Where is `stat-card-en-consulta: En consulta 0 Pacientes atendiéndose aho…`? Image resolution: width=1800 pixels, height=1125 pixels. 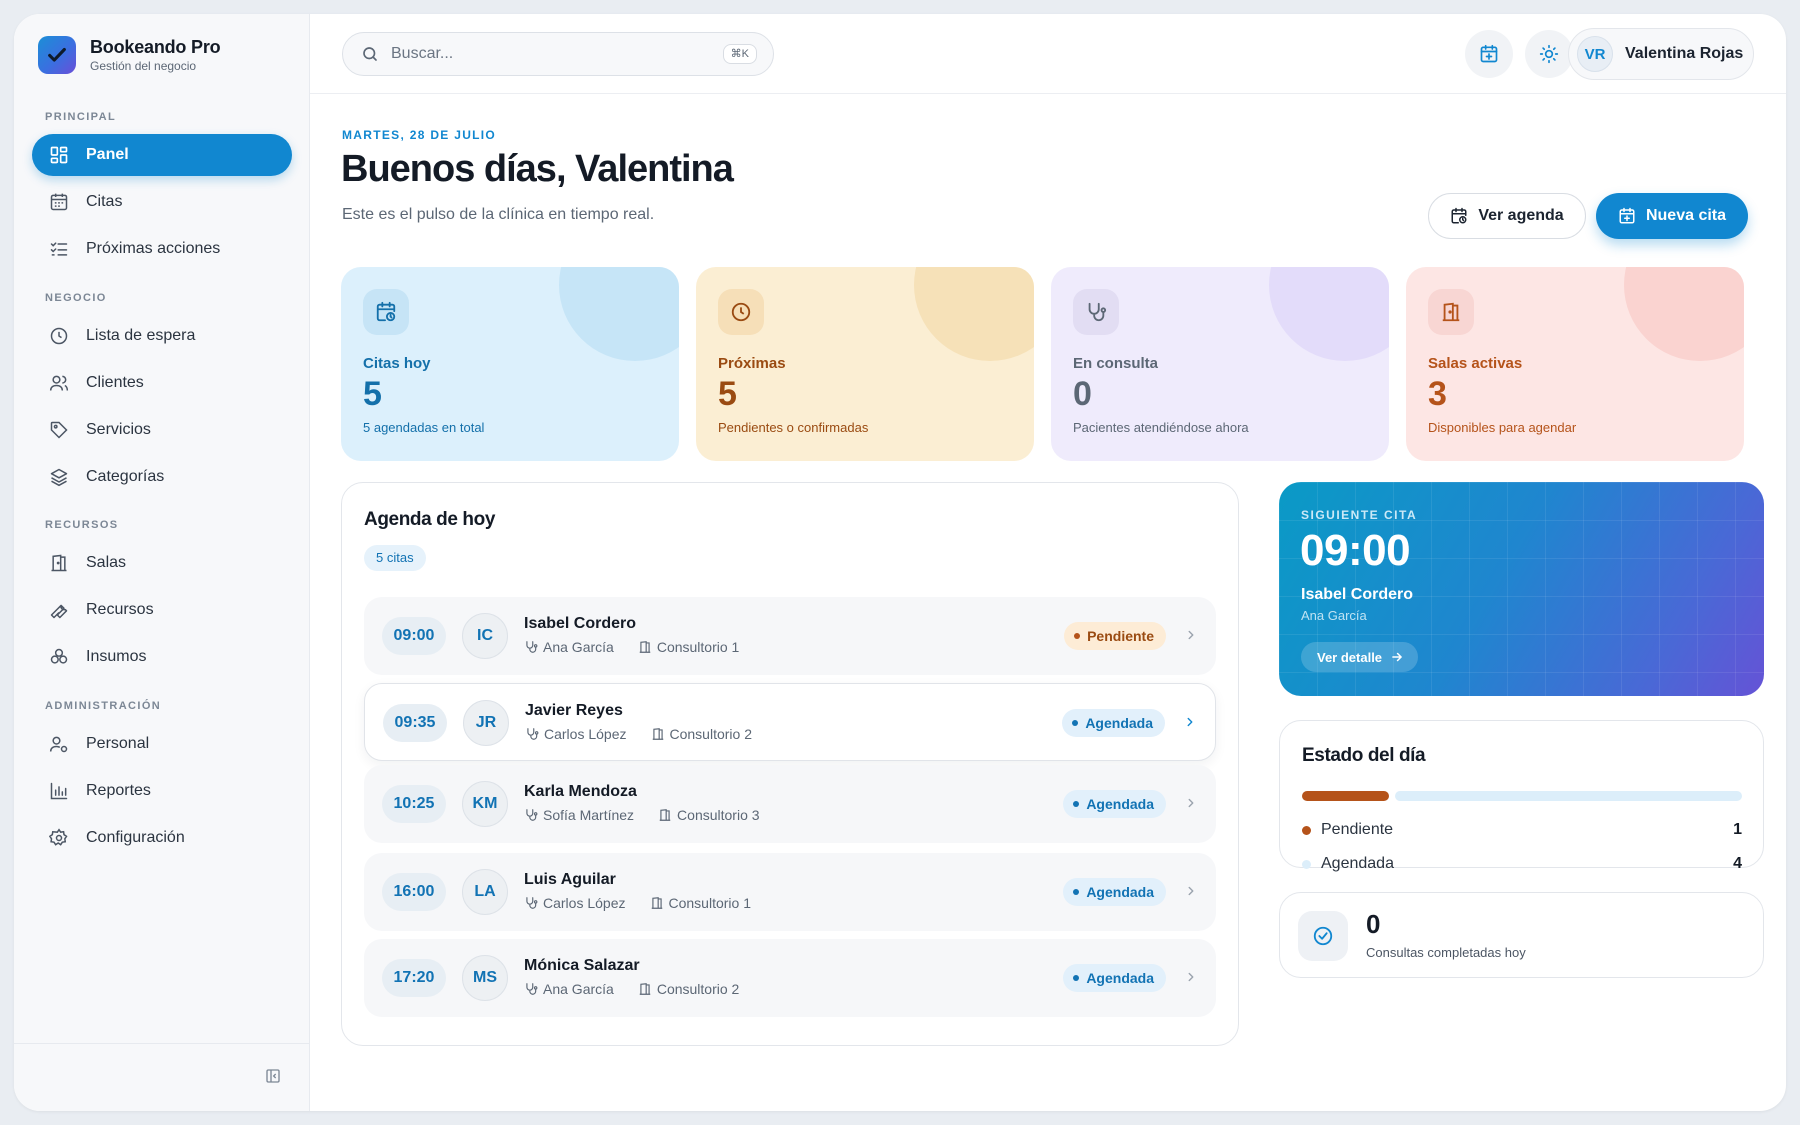 stat-card-en-consulta: En consulta 0 Pacientes atendiéndose aho… is located at coordinates (1220, 364).